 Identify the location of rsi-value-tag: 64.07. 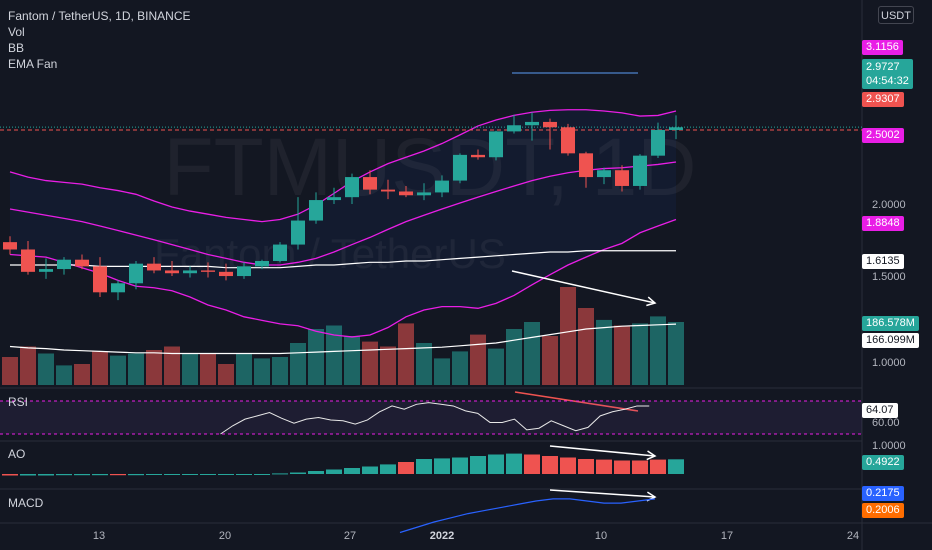
(880, 410).